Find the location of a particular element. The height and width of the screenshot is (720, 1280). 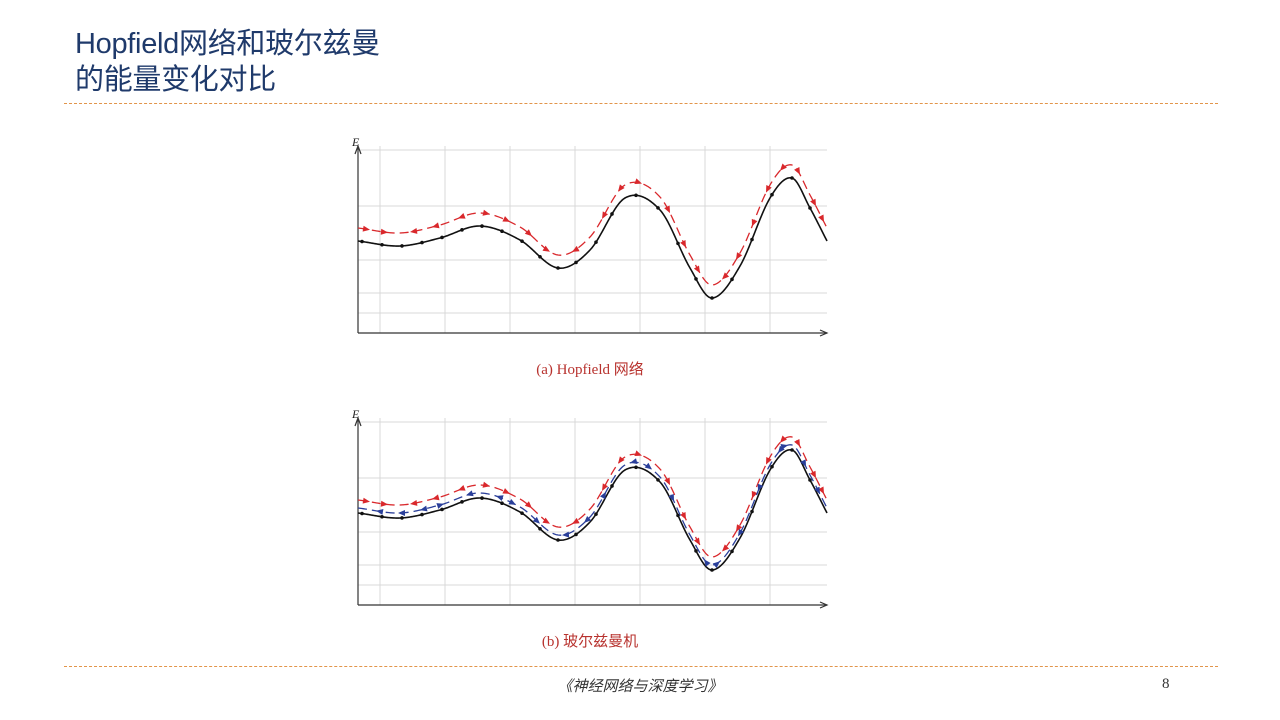

boltzmann-energy-figure: E is located at coordinates (590, 508).